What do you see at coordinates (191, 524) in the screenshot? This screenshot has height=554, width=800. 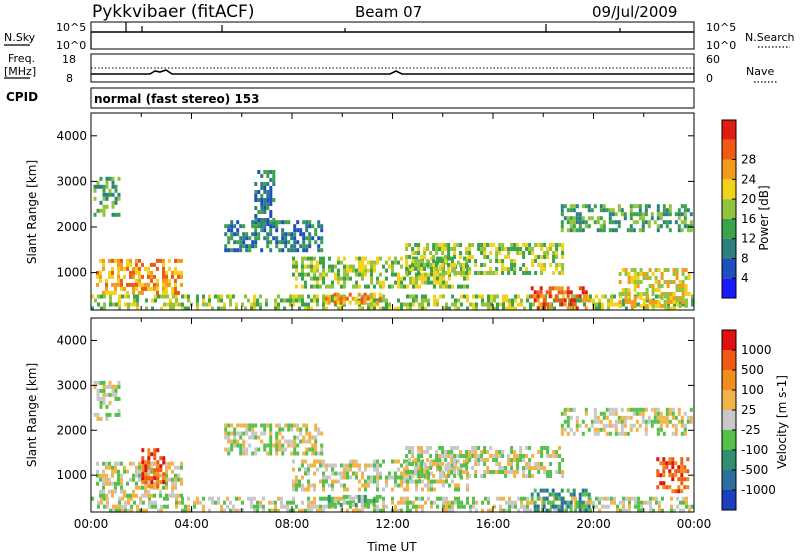 I see `xtick-label: 04:00` at bounding box center [191, 524].